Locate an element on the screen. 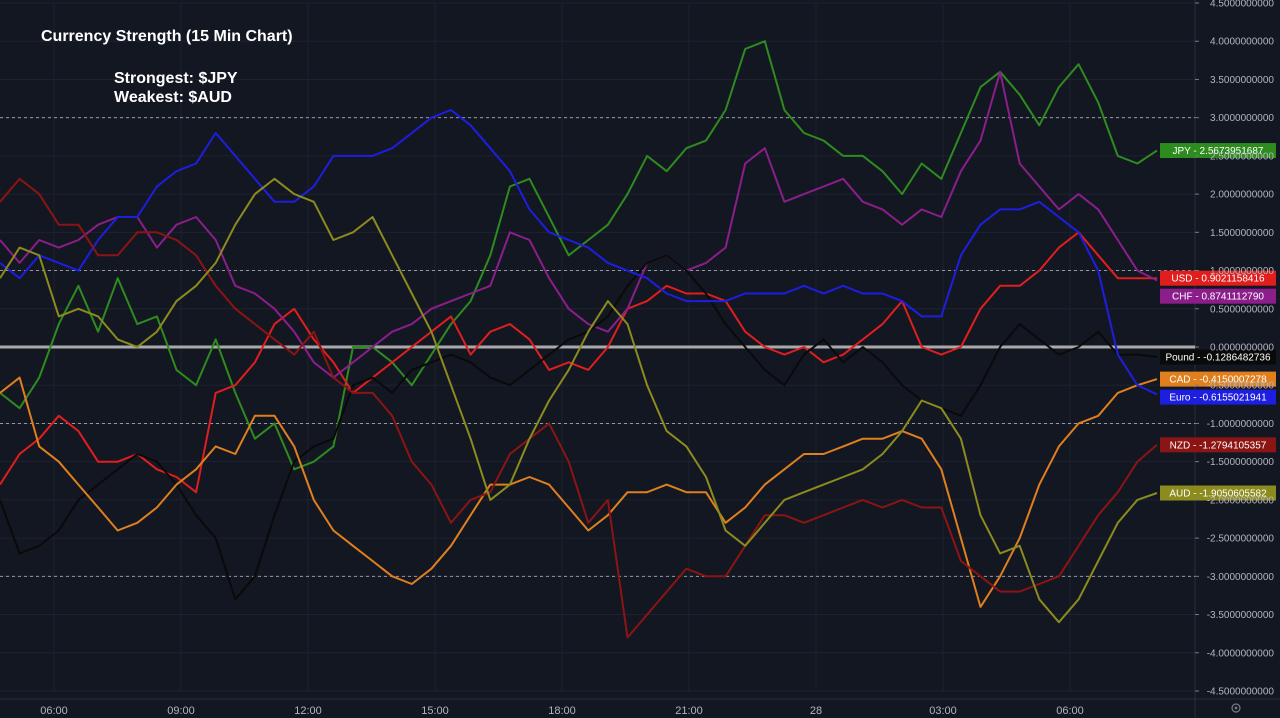  x-tick-label: 12:00 is located at coordinates (308, 711).